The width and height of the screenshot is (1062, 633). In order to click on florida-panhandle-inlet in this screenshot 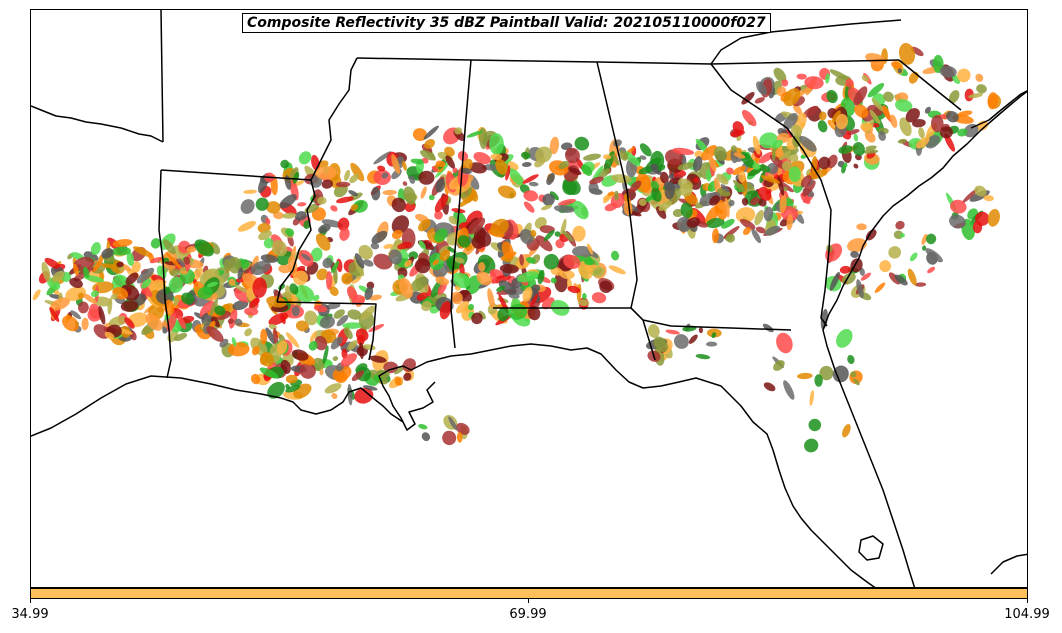, I will do `click(649, 340)`.